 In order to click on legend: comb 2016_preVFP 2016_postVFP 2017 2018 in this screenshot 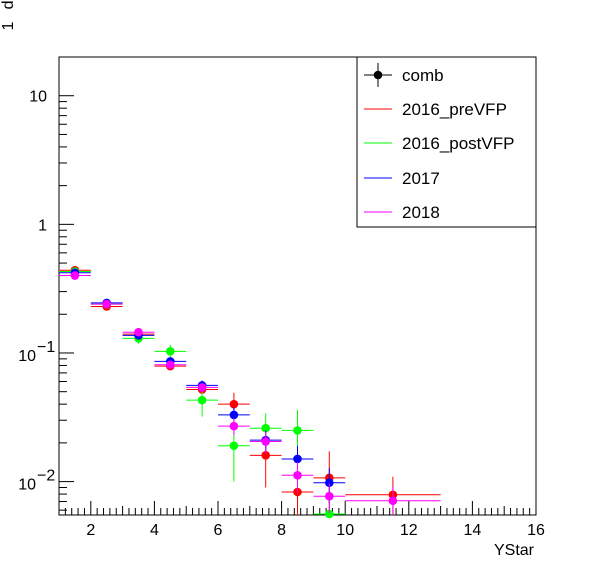, I will do `click(446, 142)`.